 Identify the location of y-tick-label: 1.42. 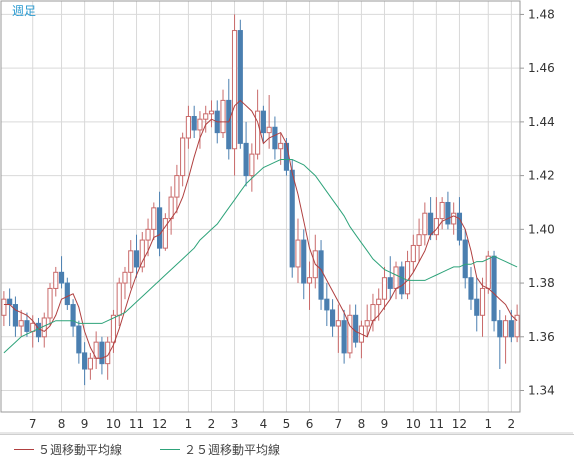
(541, 176).